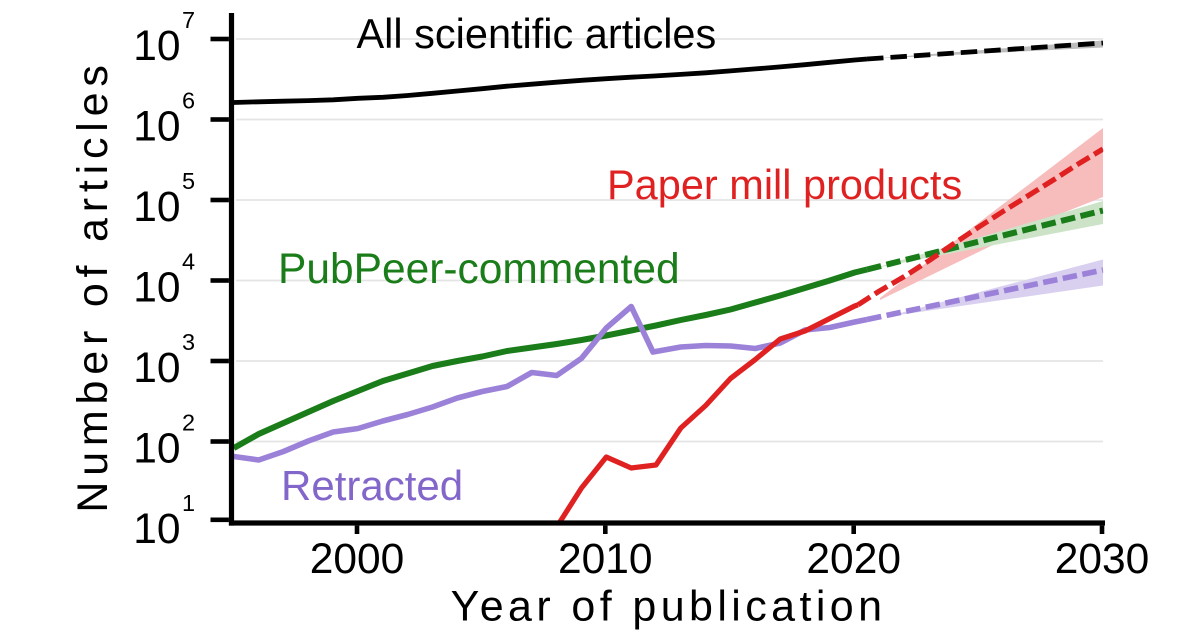 The image size is (1200, 630). What do you see at coordinates (188, 181) in the screenshot?
I see `svg-text: 5` at bounding box center [188, 181].